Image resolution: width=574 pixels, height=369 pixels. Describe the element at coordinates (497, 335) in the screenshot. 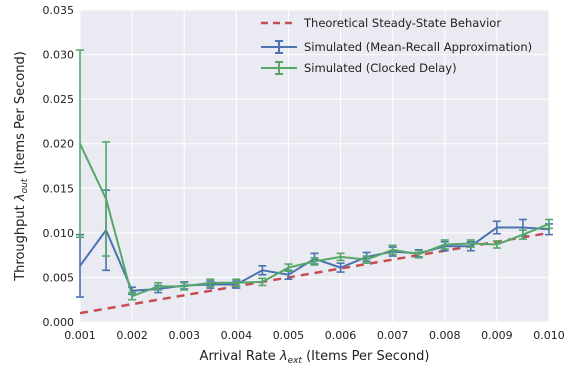

I see `x-tick-label-8: 0.009` at that location.